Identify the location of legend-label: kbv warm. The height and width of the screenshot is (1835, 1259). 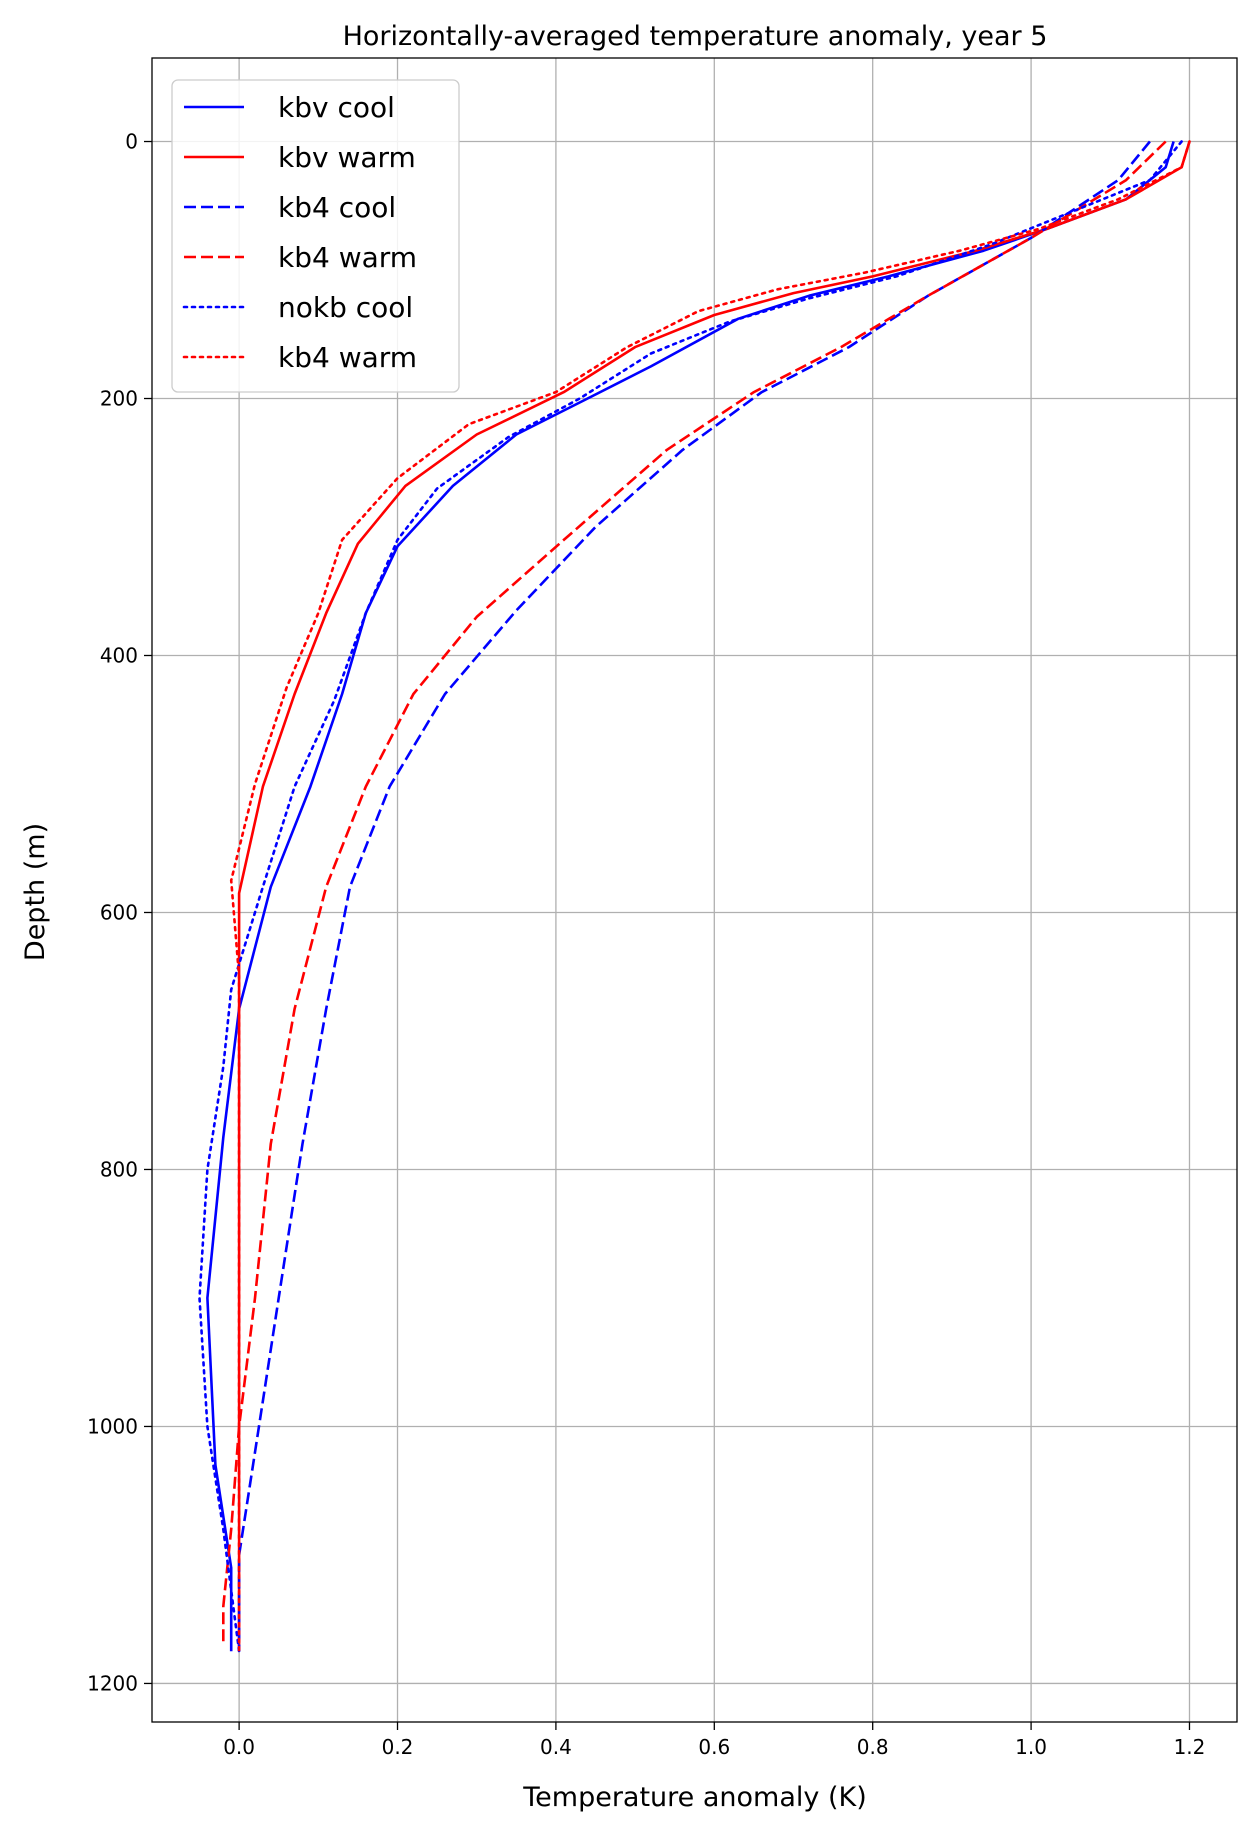
(347, 157).